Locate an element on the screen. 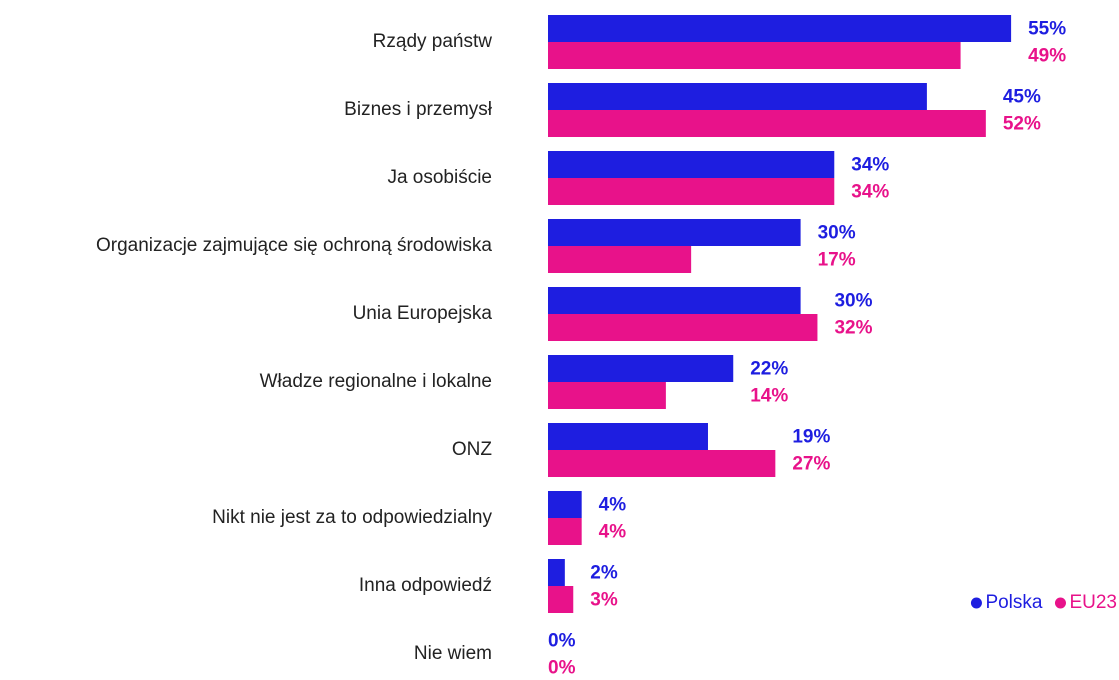  value-label: 49% is located at coordinates (1047, 56).